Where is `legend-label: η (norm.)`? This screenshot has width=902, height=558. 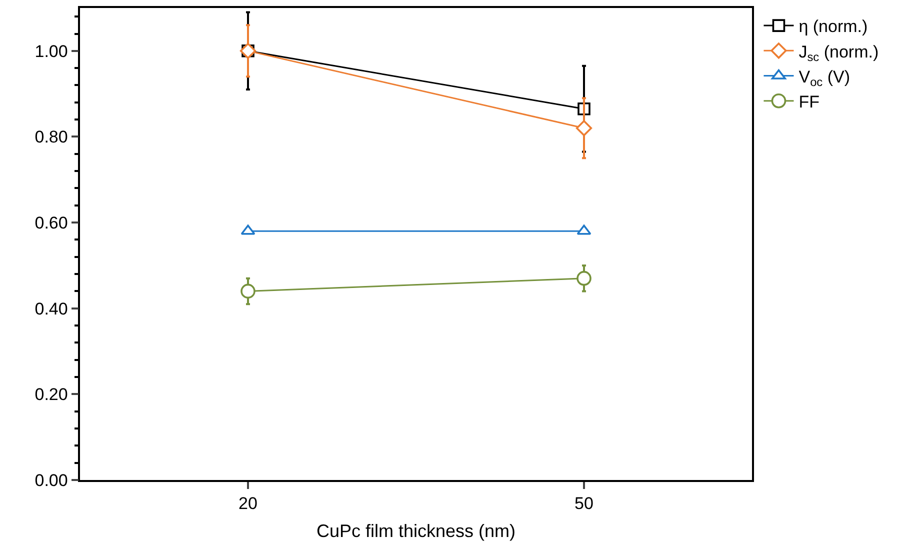 legend-label: η (norm.) is located at coordinates (833, 26).